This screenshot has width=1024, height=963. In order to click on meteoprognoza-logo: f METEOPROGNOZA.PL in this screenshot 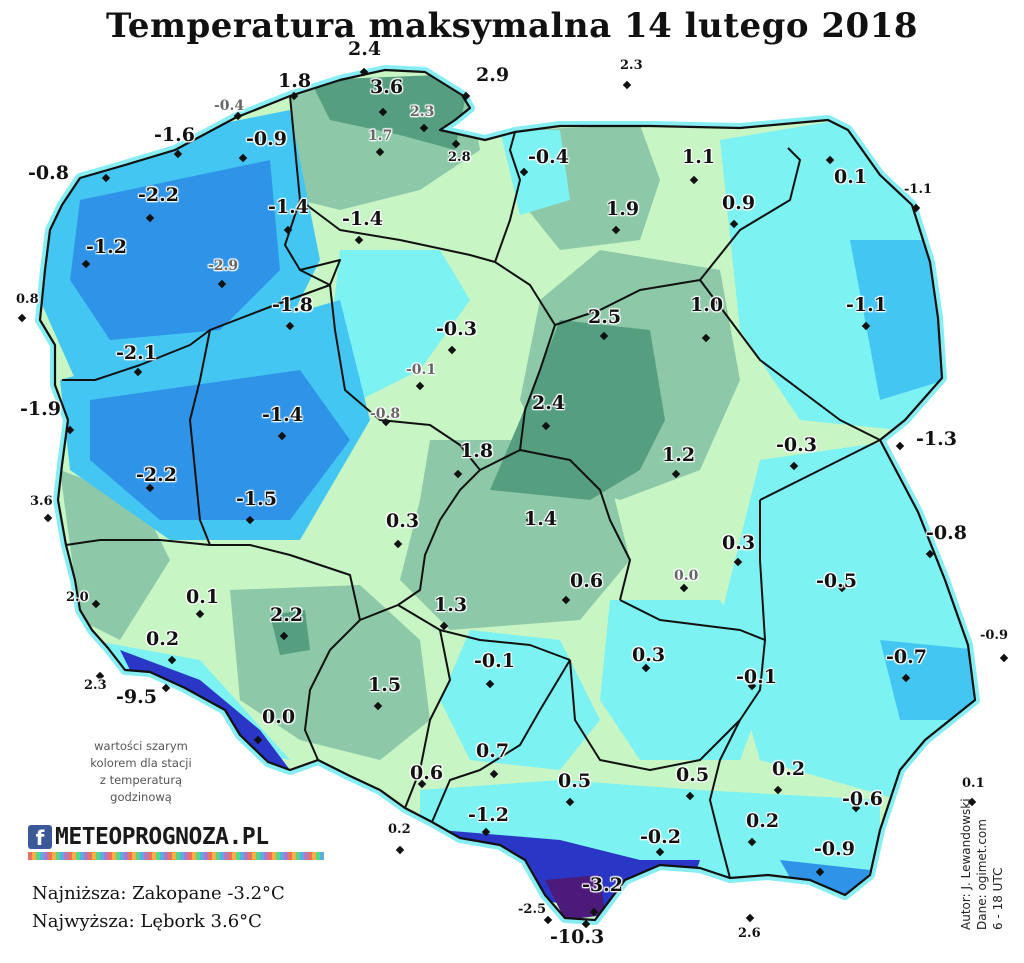, I will do `click(148, 837)`.